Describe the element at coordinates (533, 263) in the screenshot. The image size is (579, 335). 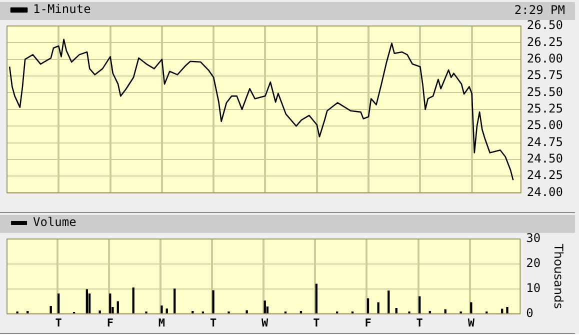
I see `y-tick-label: 20` at that location.